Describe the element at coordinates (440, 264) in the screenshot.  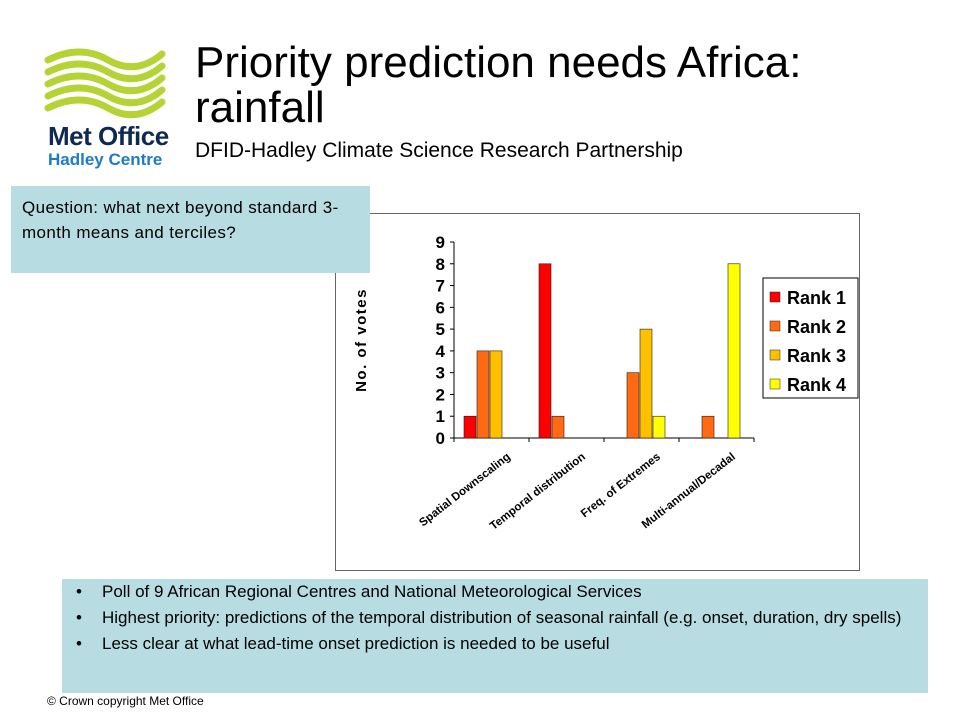
I see `y-tick-label: 8` at that location.